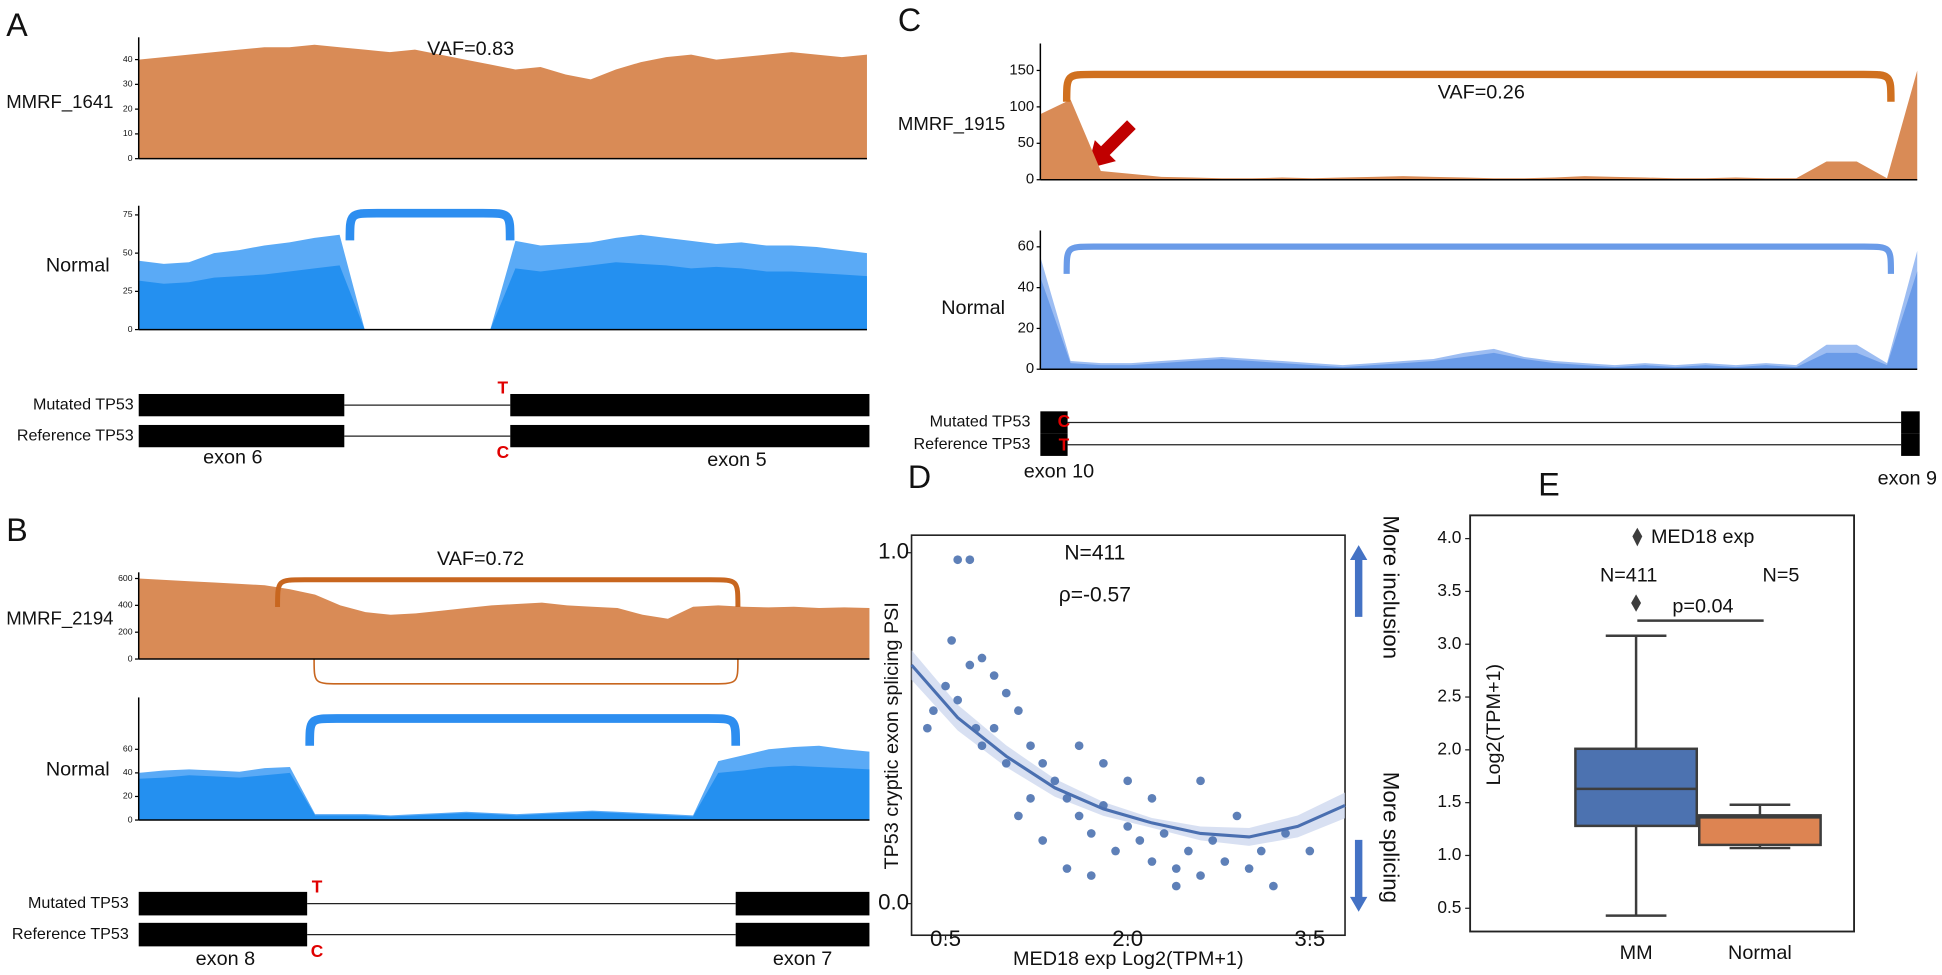 The height and width of the screenshot is (975, 1942). Describe the element at coordinates (480, 559) in the screenshot. I see `vaf-label: VAF=0.72` at that location.